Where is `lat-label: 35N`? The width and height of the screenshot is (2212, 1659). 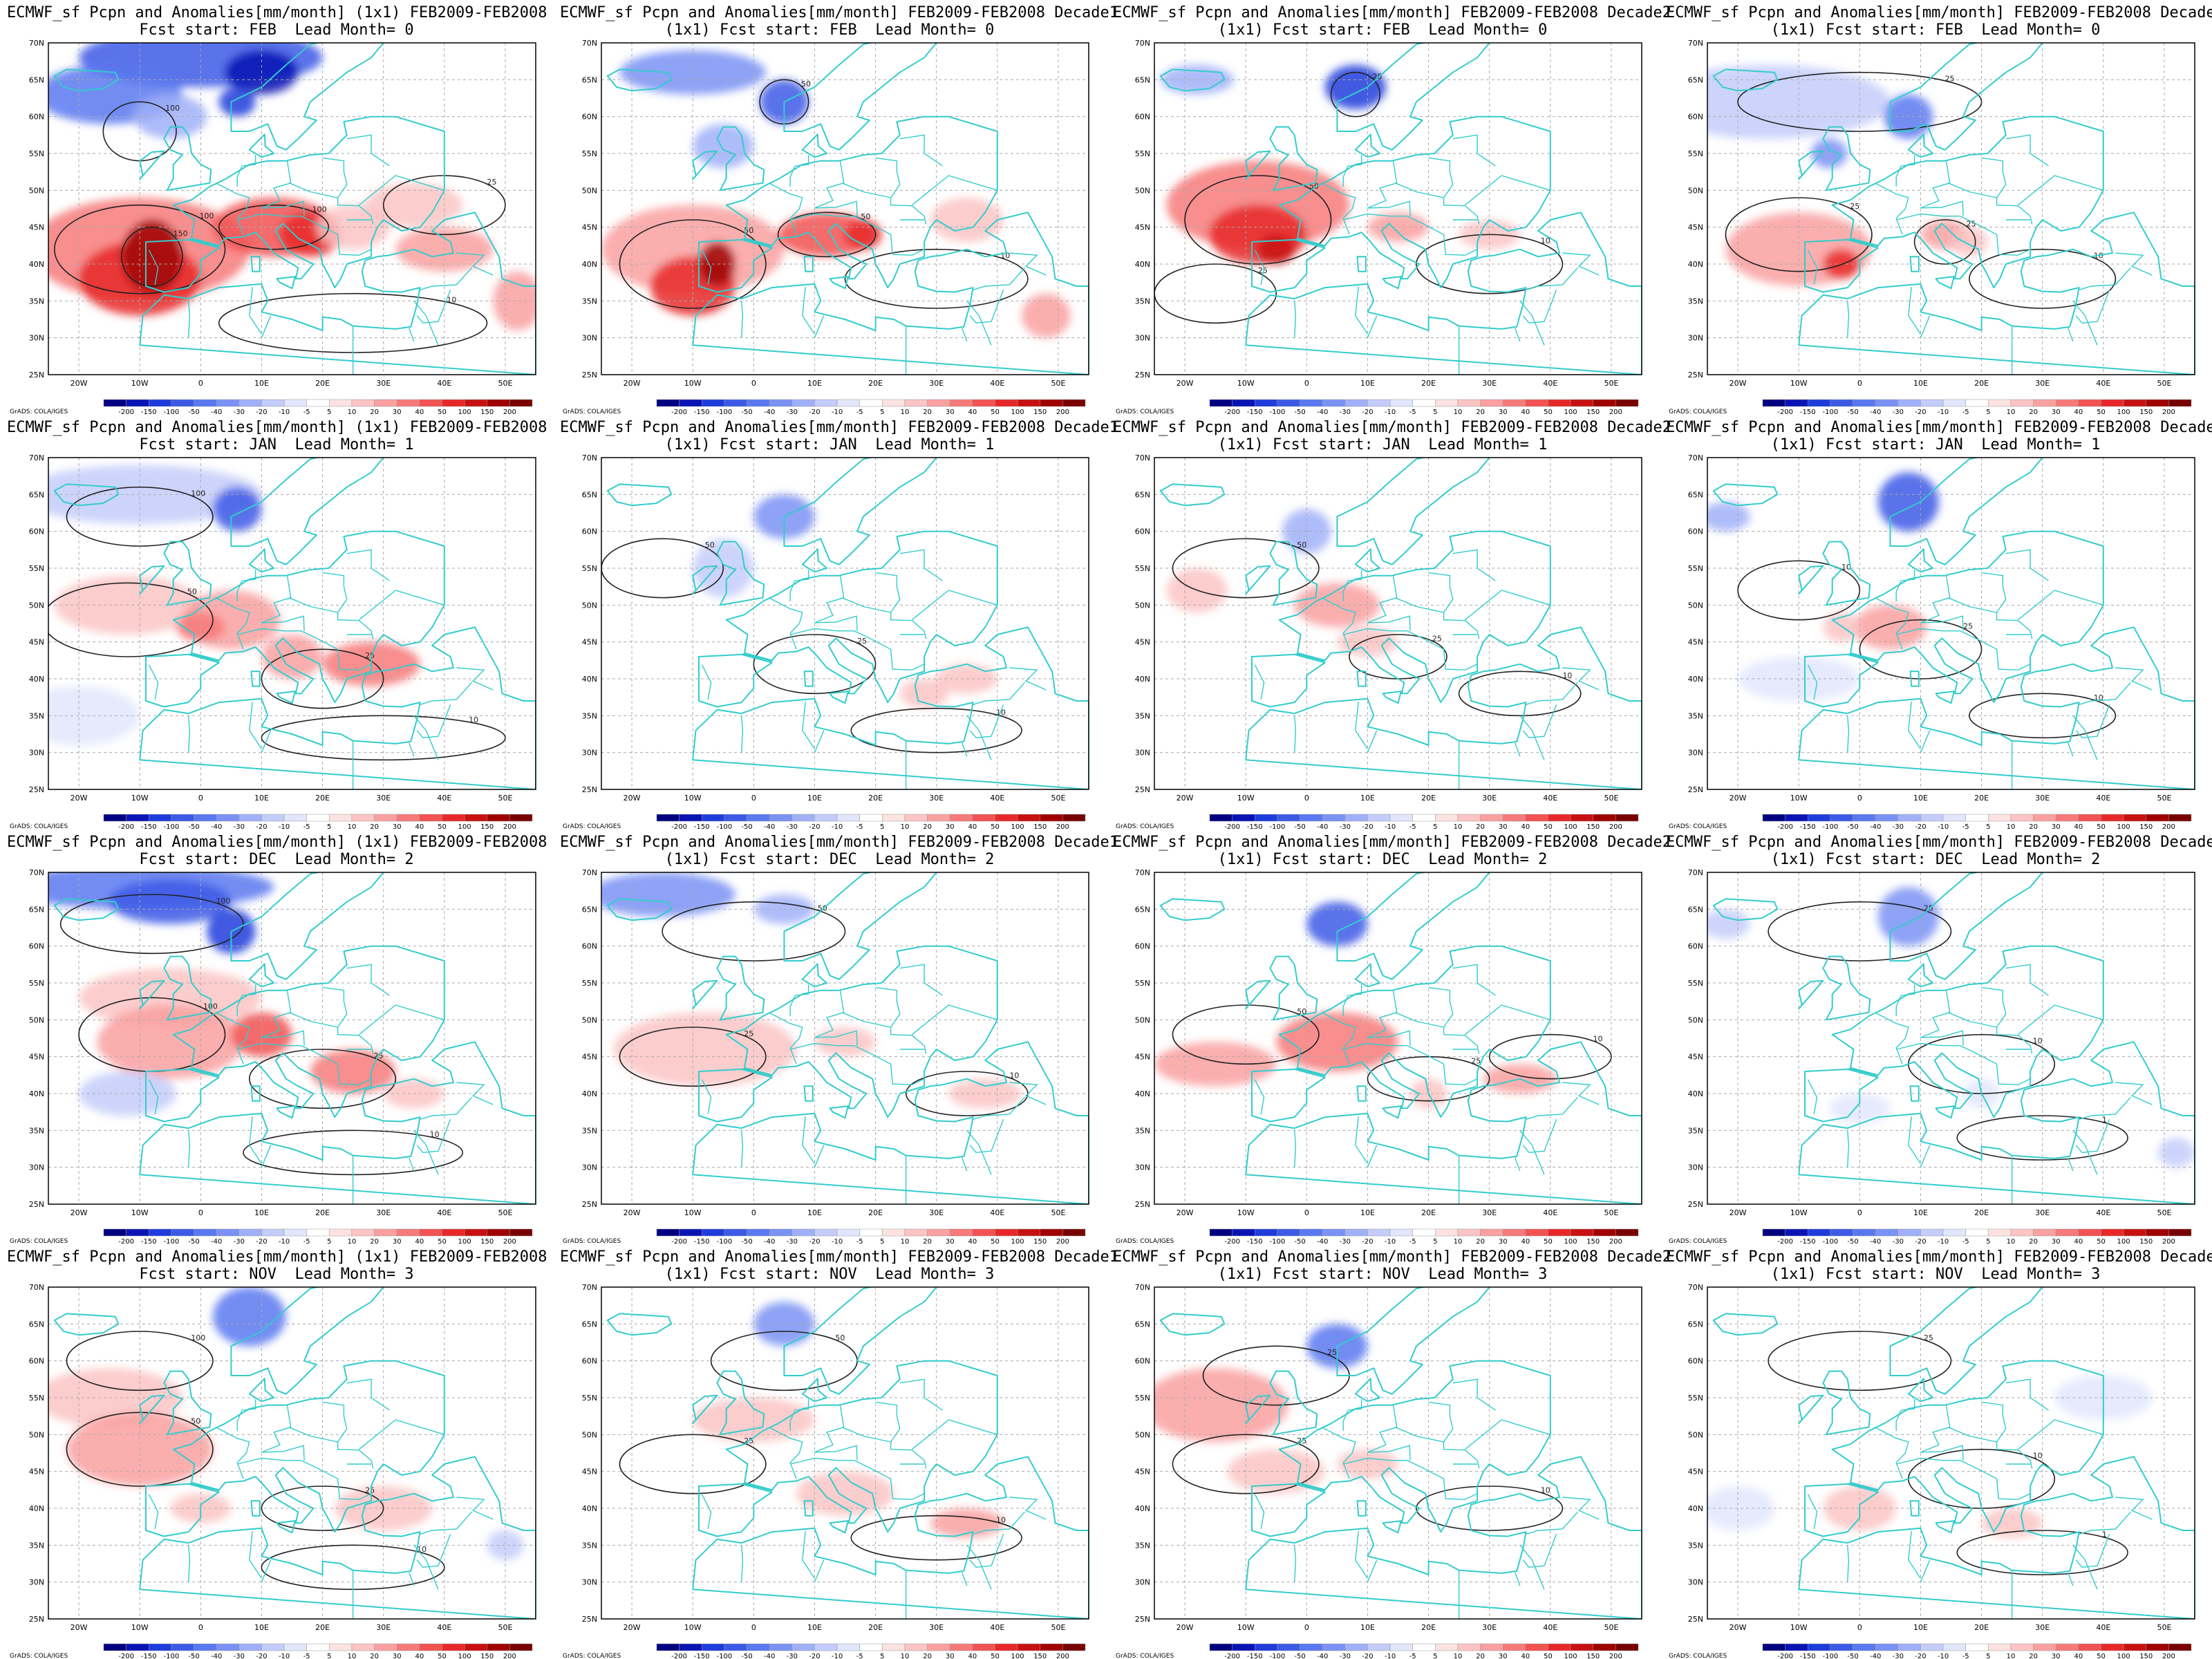 lat-label: 35N is located at coordinates (589, 301).